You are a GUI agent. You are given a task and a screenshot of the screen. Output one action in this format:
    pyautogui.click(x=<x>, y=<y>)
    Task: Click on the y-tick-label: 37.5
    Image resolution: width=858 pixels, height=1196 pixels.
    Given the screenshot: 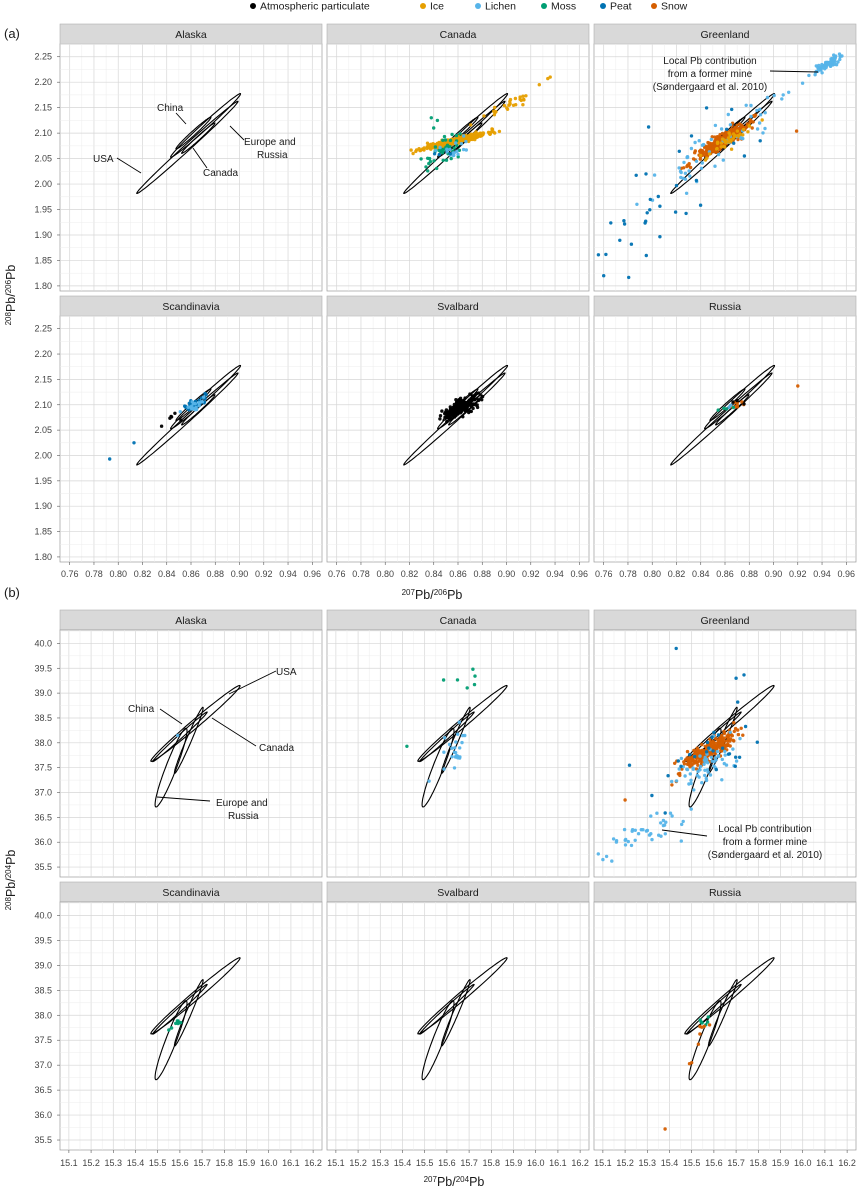 What is the action you would take?
    pyautogui.click(x=43, y=1040)
    